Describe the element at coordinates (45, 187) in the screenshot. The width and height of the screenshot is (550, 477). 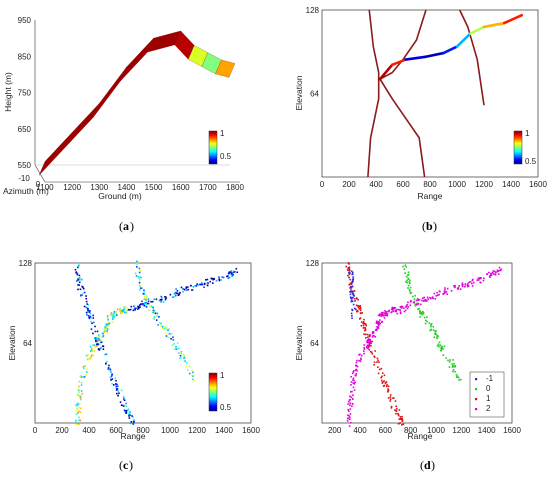
I see `panel-a-ground-tick: 1100` at that location.